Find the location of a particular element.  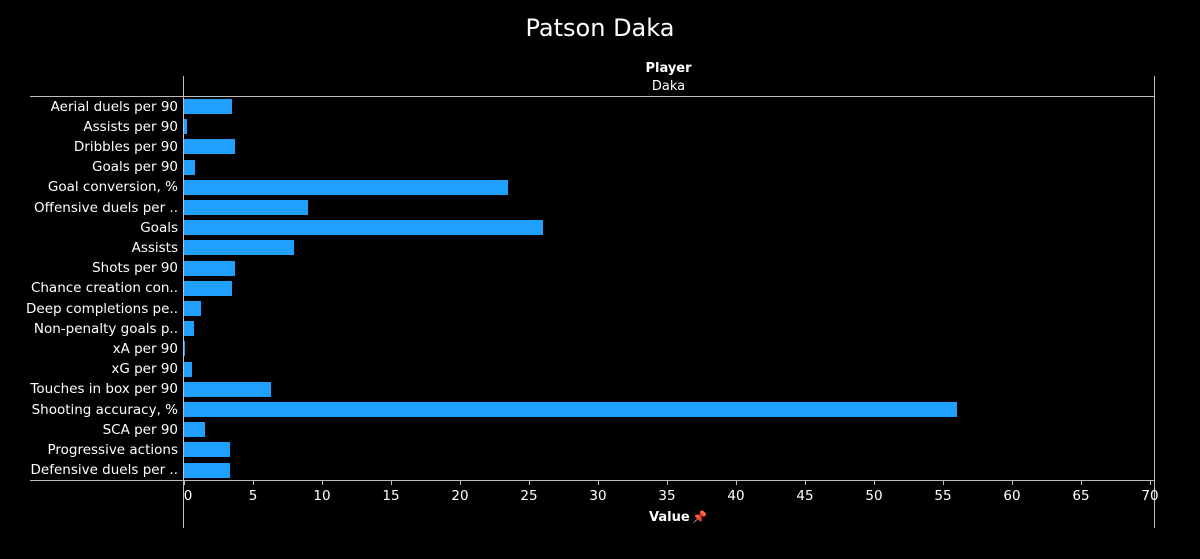

x-tick-label: 20 is located at coordinates (460, 496).